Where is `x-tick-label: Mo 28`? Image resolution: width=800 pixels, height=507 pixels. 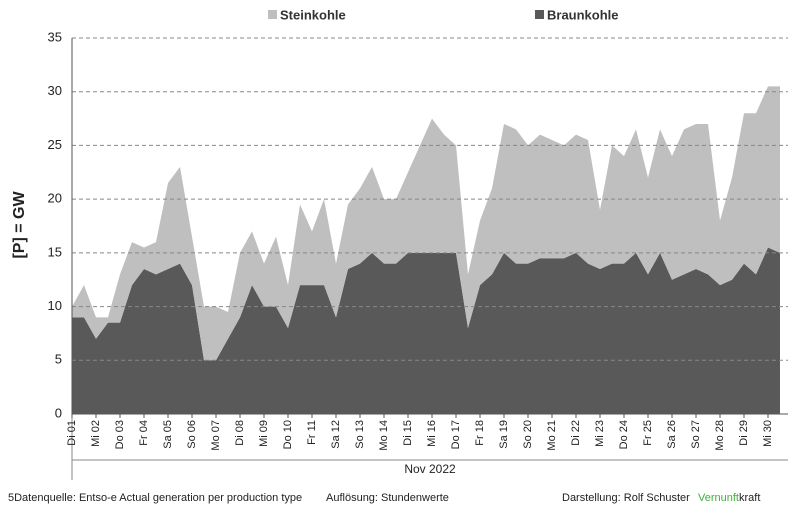
x-tick-label: Mo 28 is located at coordinates (720, 435).